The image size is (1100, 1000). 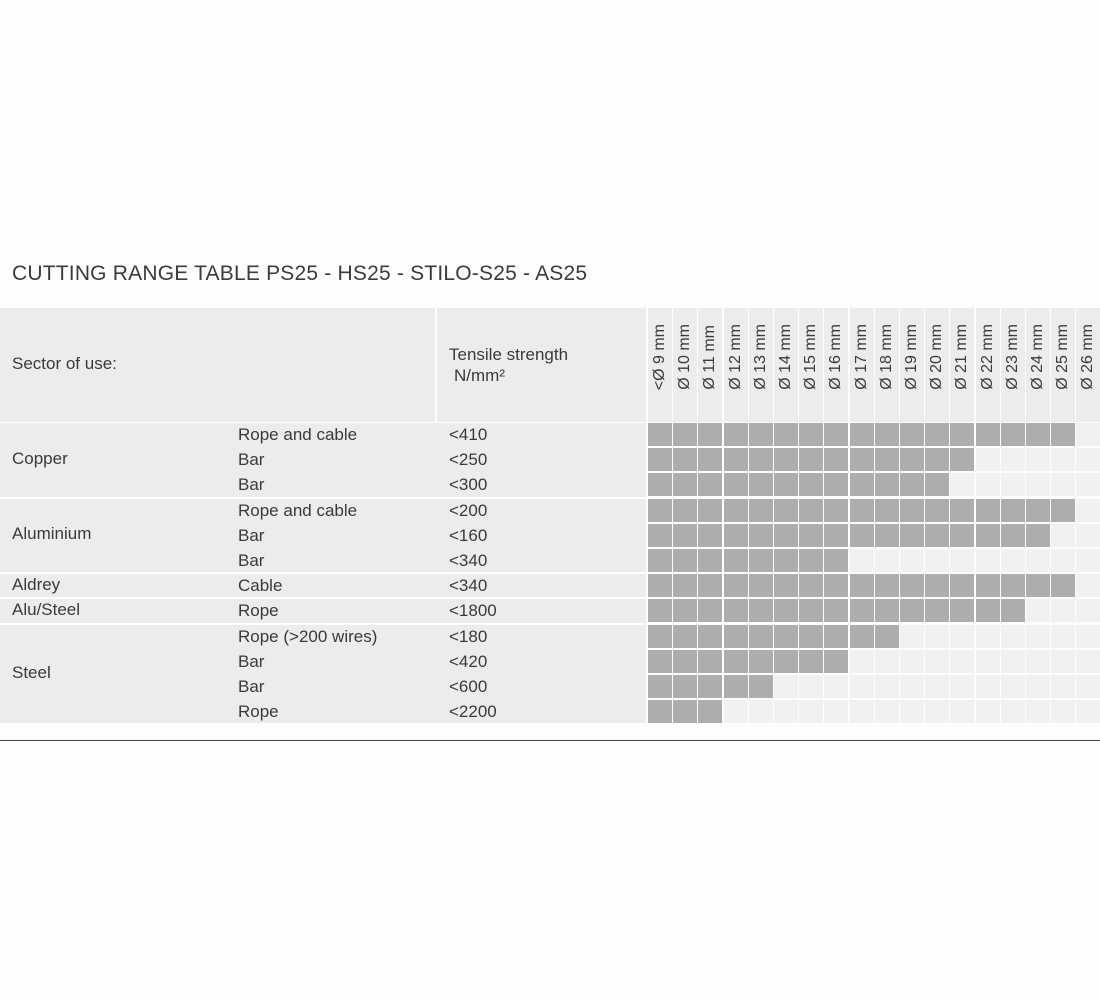 What do you see at coordinates (479, 375) in the screenshot?
I see `header-tensile-line2: N/mm²` at bounding box center [479, 375].